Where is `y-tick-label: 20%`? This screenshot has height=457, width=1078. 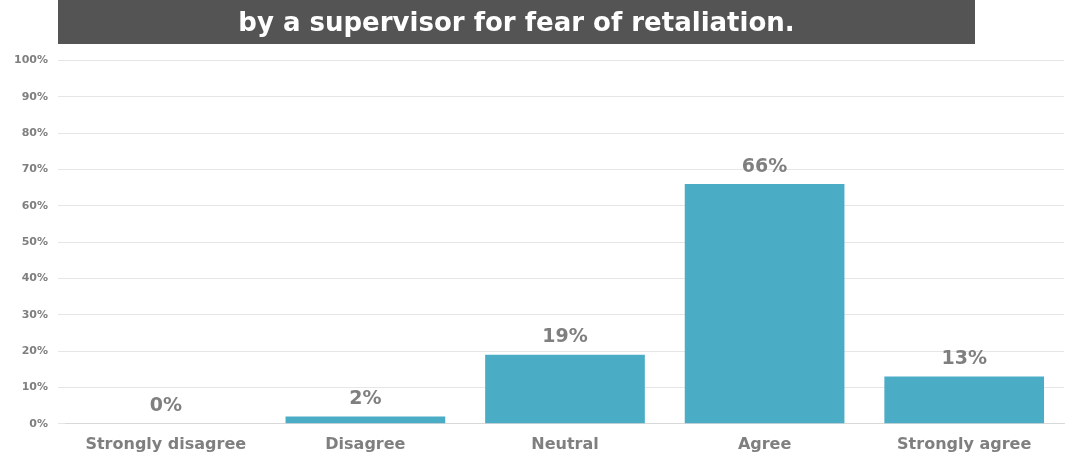 y-tick-label: 20% is located at coordinates (34, 351).